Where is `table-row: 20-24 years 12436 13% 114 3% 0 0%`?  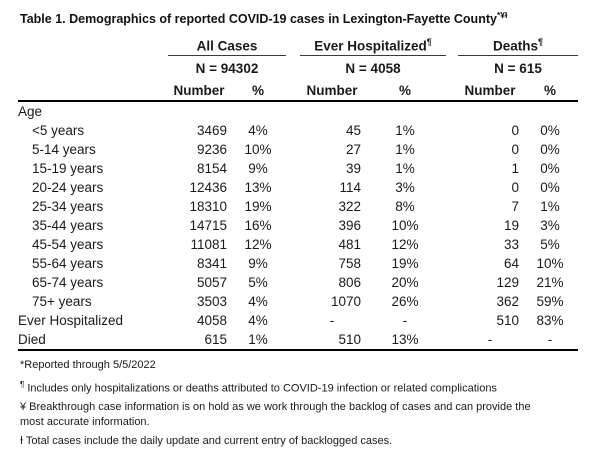 table-row: 20-24 years 12436 13% 114 3% 0 0% is located at coordinates (298, 187).